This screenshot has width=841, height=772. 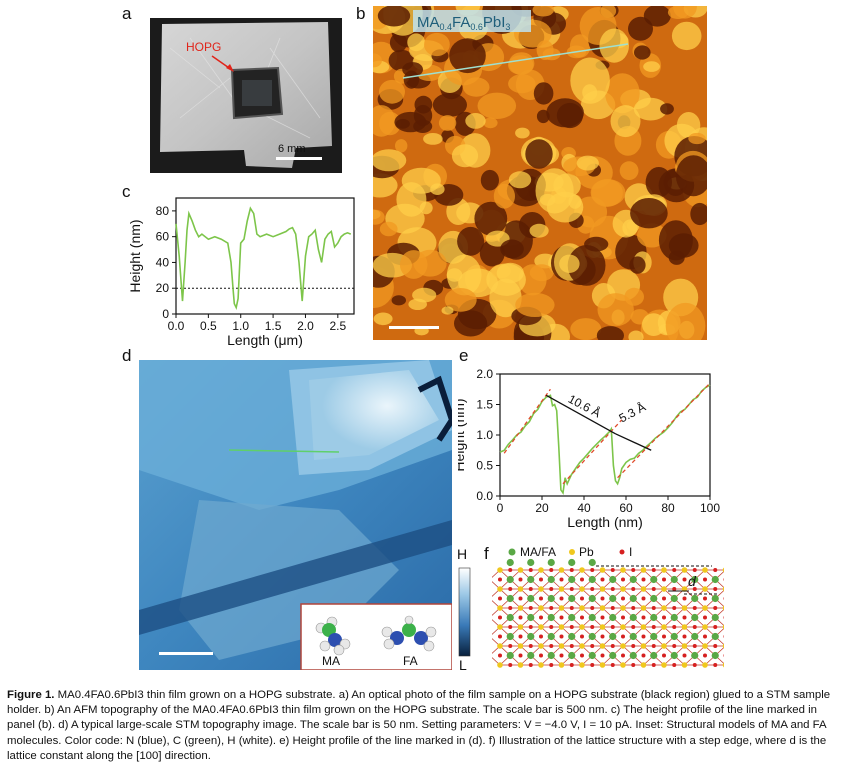 I want to click on x-tick-label: 0, so click(x=500, y=508).